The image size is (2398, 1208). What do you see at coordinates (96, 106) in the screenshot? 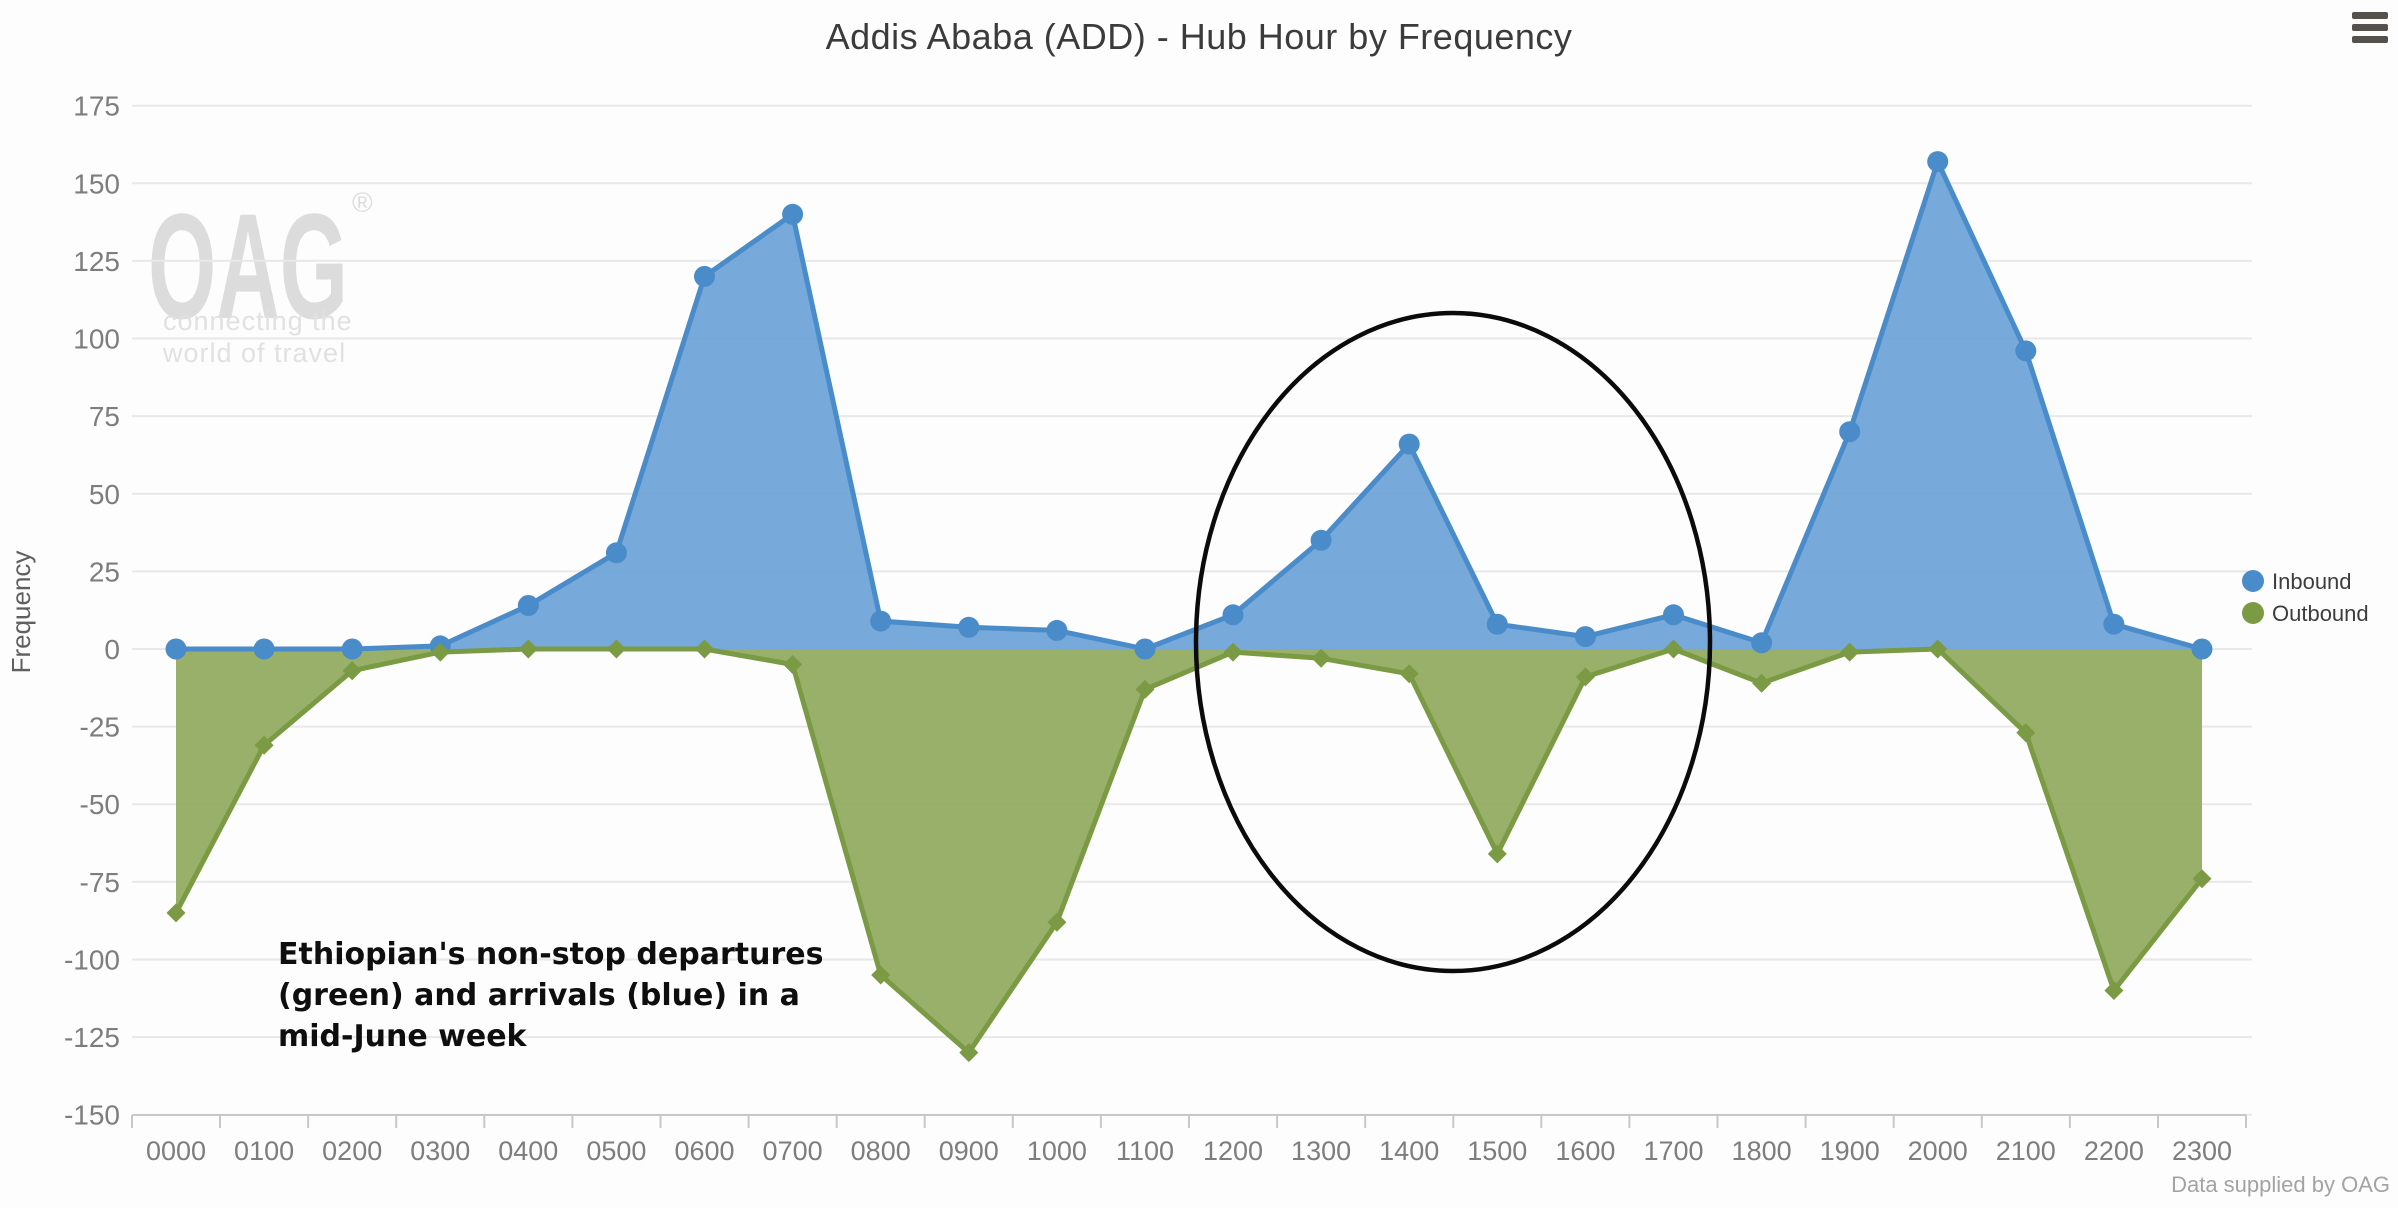
I see `y-tick-label: 175` at bounding box center [96, 106].